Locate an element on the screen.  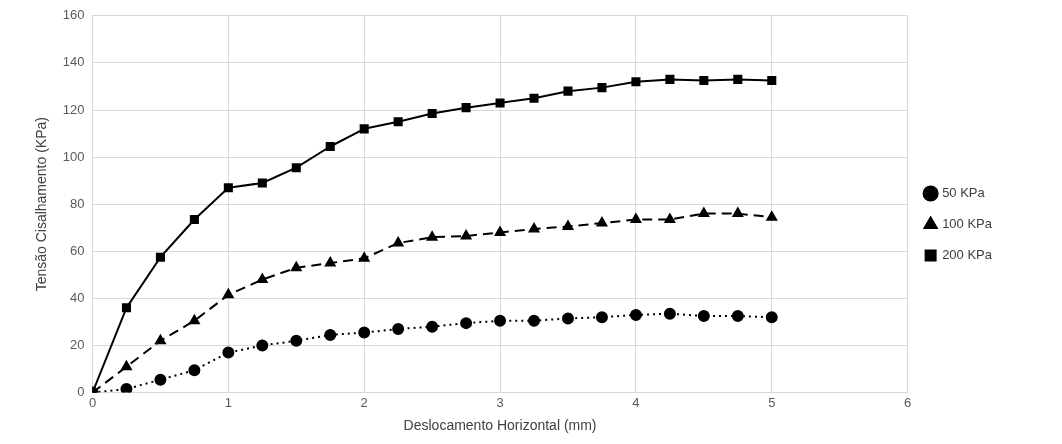
legend-label: 200 KPa is located at coordinates (967, 255).